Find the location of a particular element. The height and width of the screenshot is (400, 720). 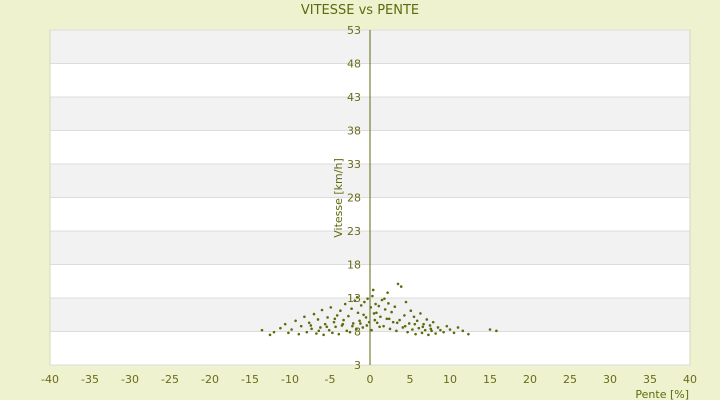

y-tick-label: 53 is located at coordinates (354, 30).